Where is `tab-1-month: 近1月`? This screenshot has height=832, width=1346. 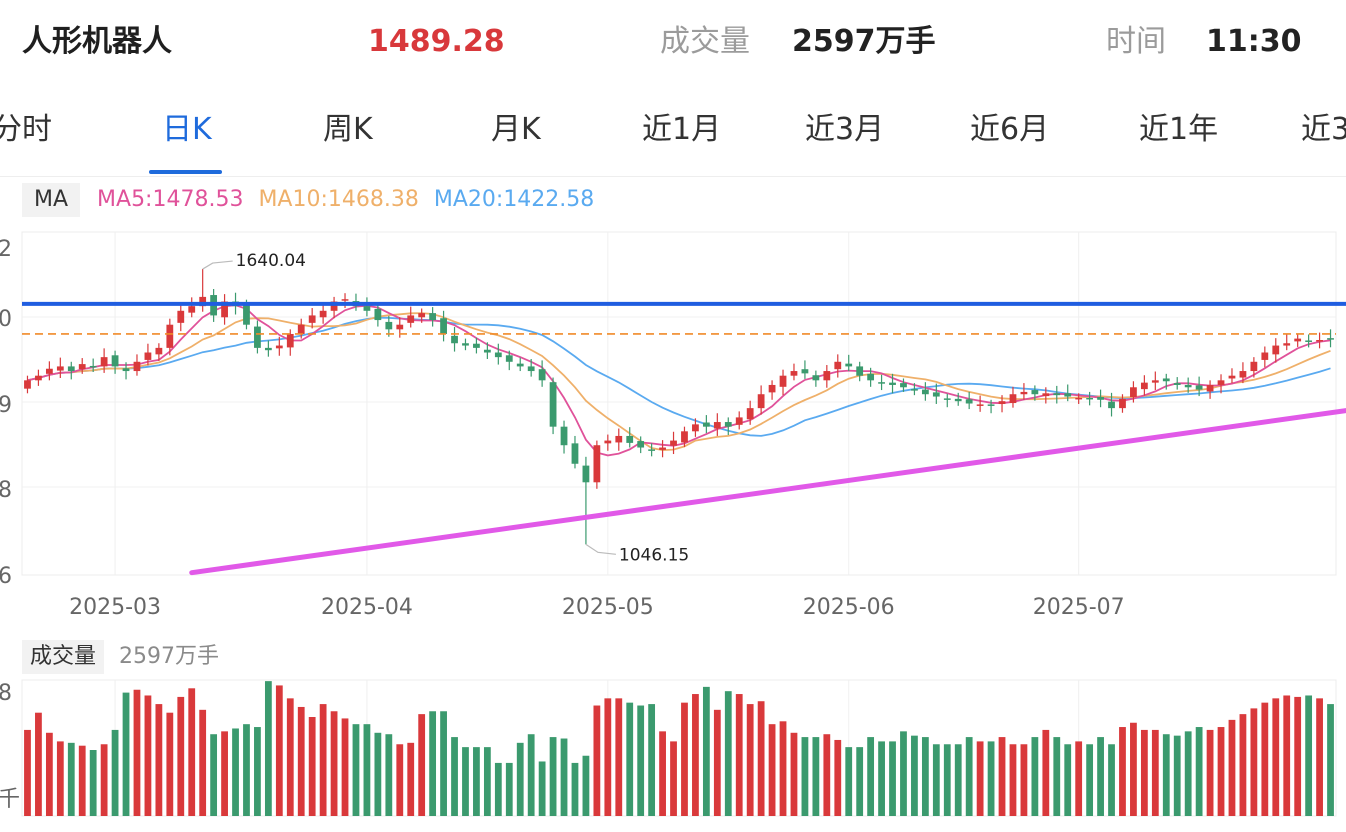
tab-1-month: 近1月 is located at coordinates (682, 129).